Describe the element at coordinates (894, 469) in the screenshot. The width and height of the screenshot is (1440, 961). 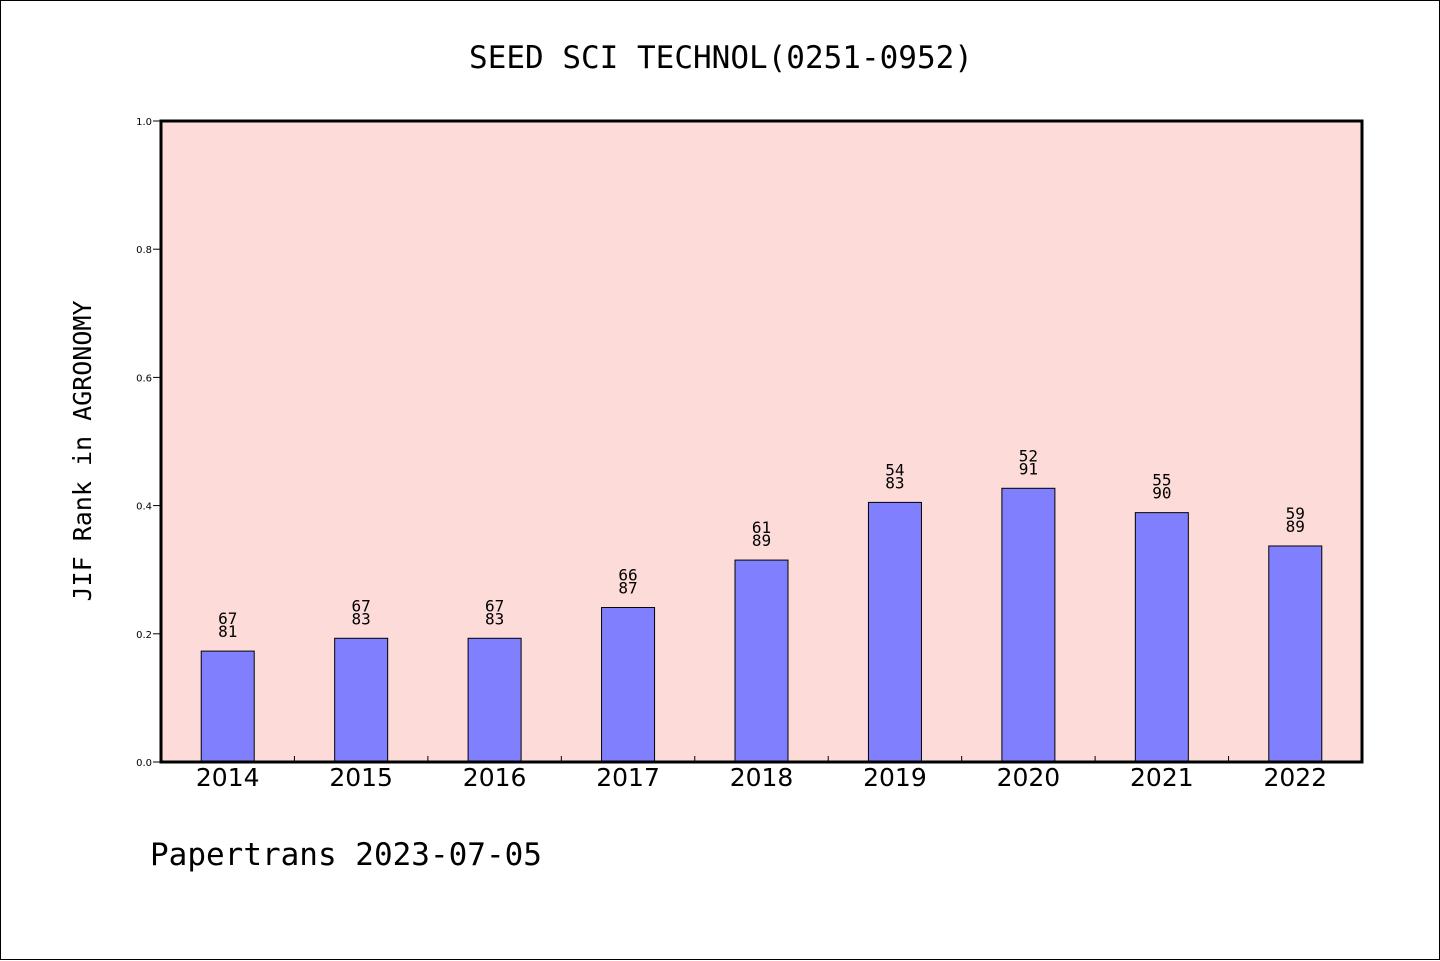
I see `bar-rank-label: 54` at that location.